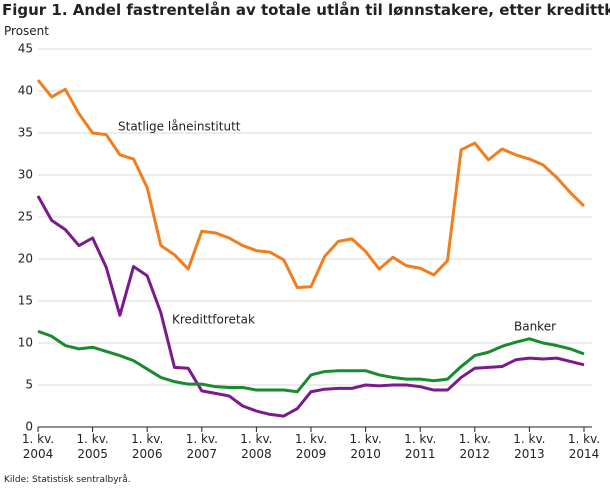 This screenshot has width=610, height=488. Describe the element at coordinates (311, 446) in the screenshot. I see `x-tick-label: 1. kv. 2009` at that location.